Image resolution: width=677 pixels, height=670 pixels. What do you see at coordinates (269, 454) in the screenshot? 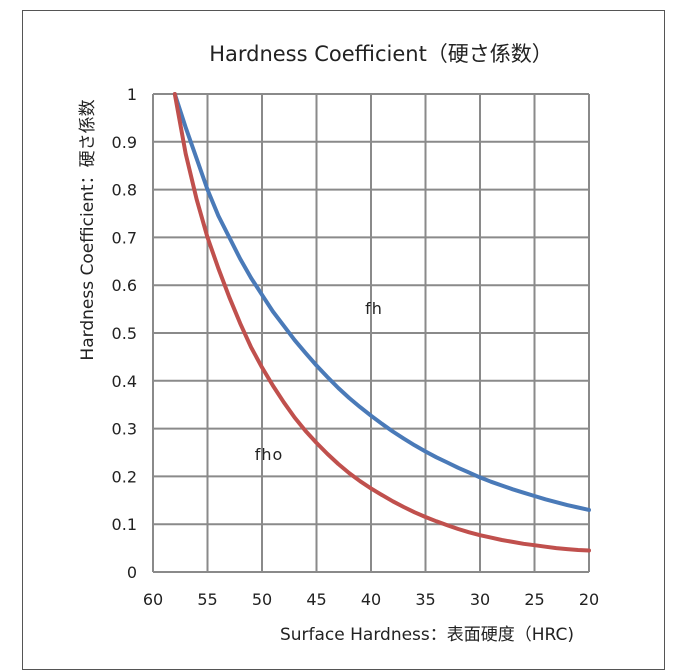
I see `annotation-fho: fho` at bounding box center [269, 454].